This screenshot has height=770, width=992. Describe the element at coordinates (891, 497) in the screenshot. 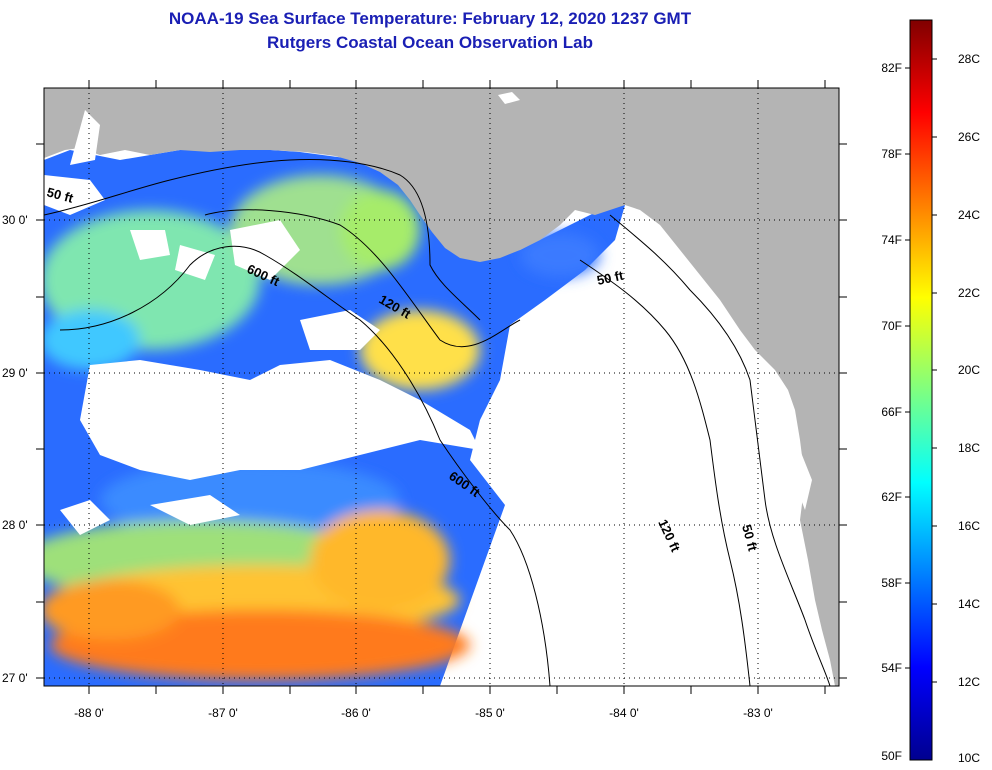

I see `colorbar-f-label: 62F` at that location.